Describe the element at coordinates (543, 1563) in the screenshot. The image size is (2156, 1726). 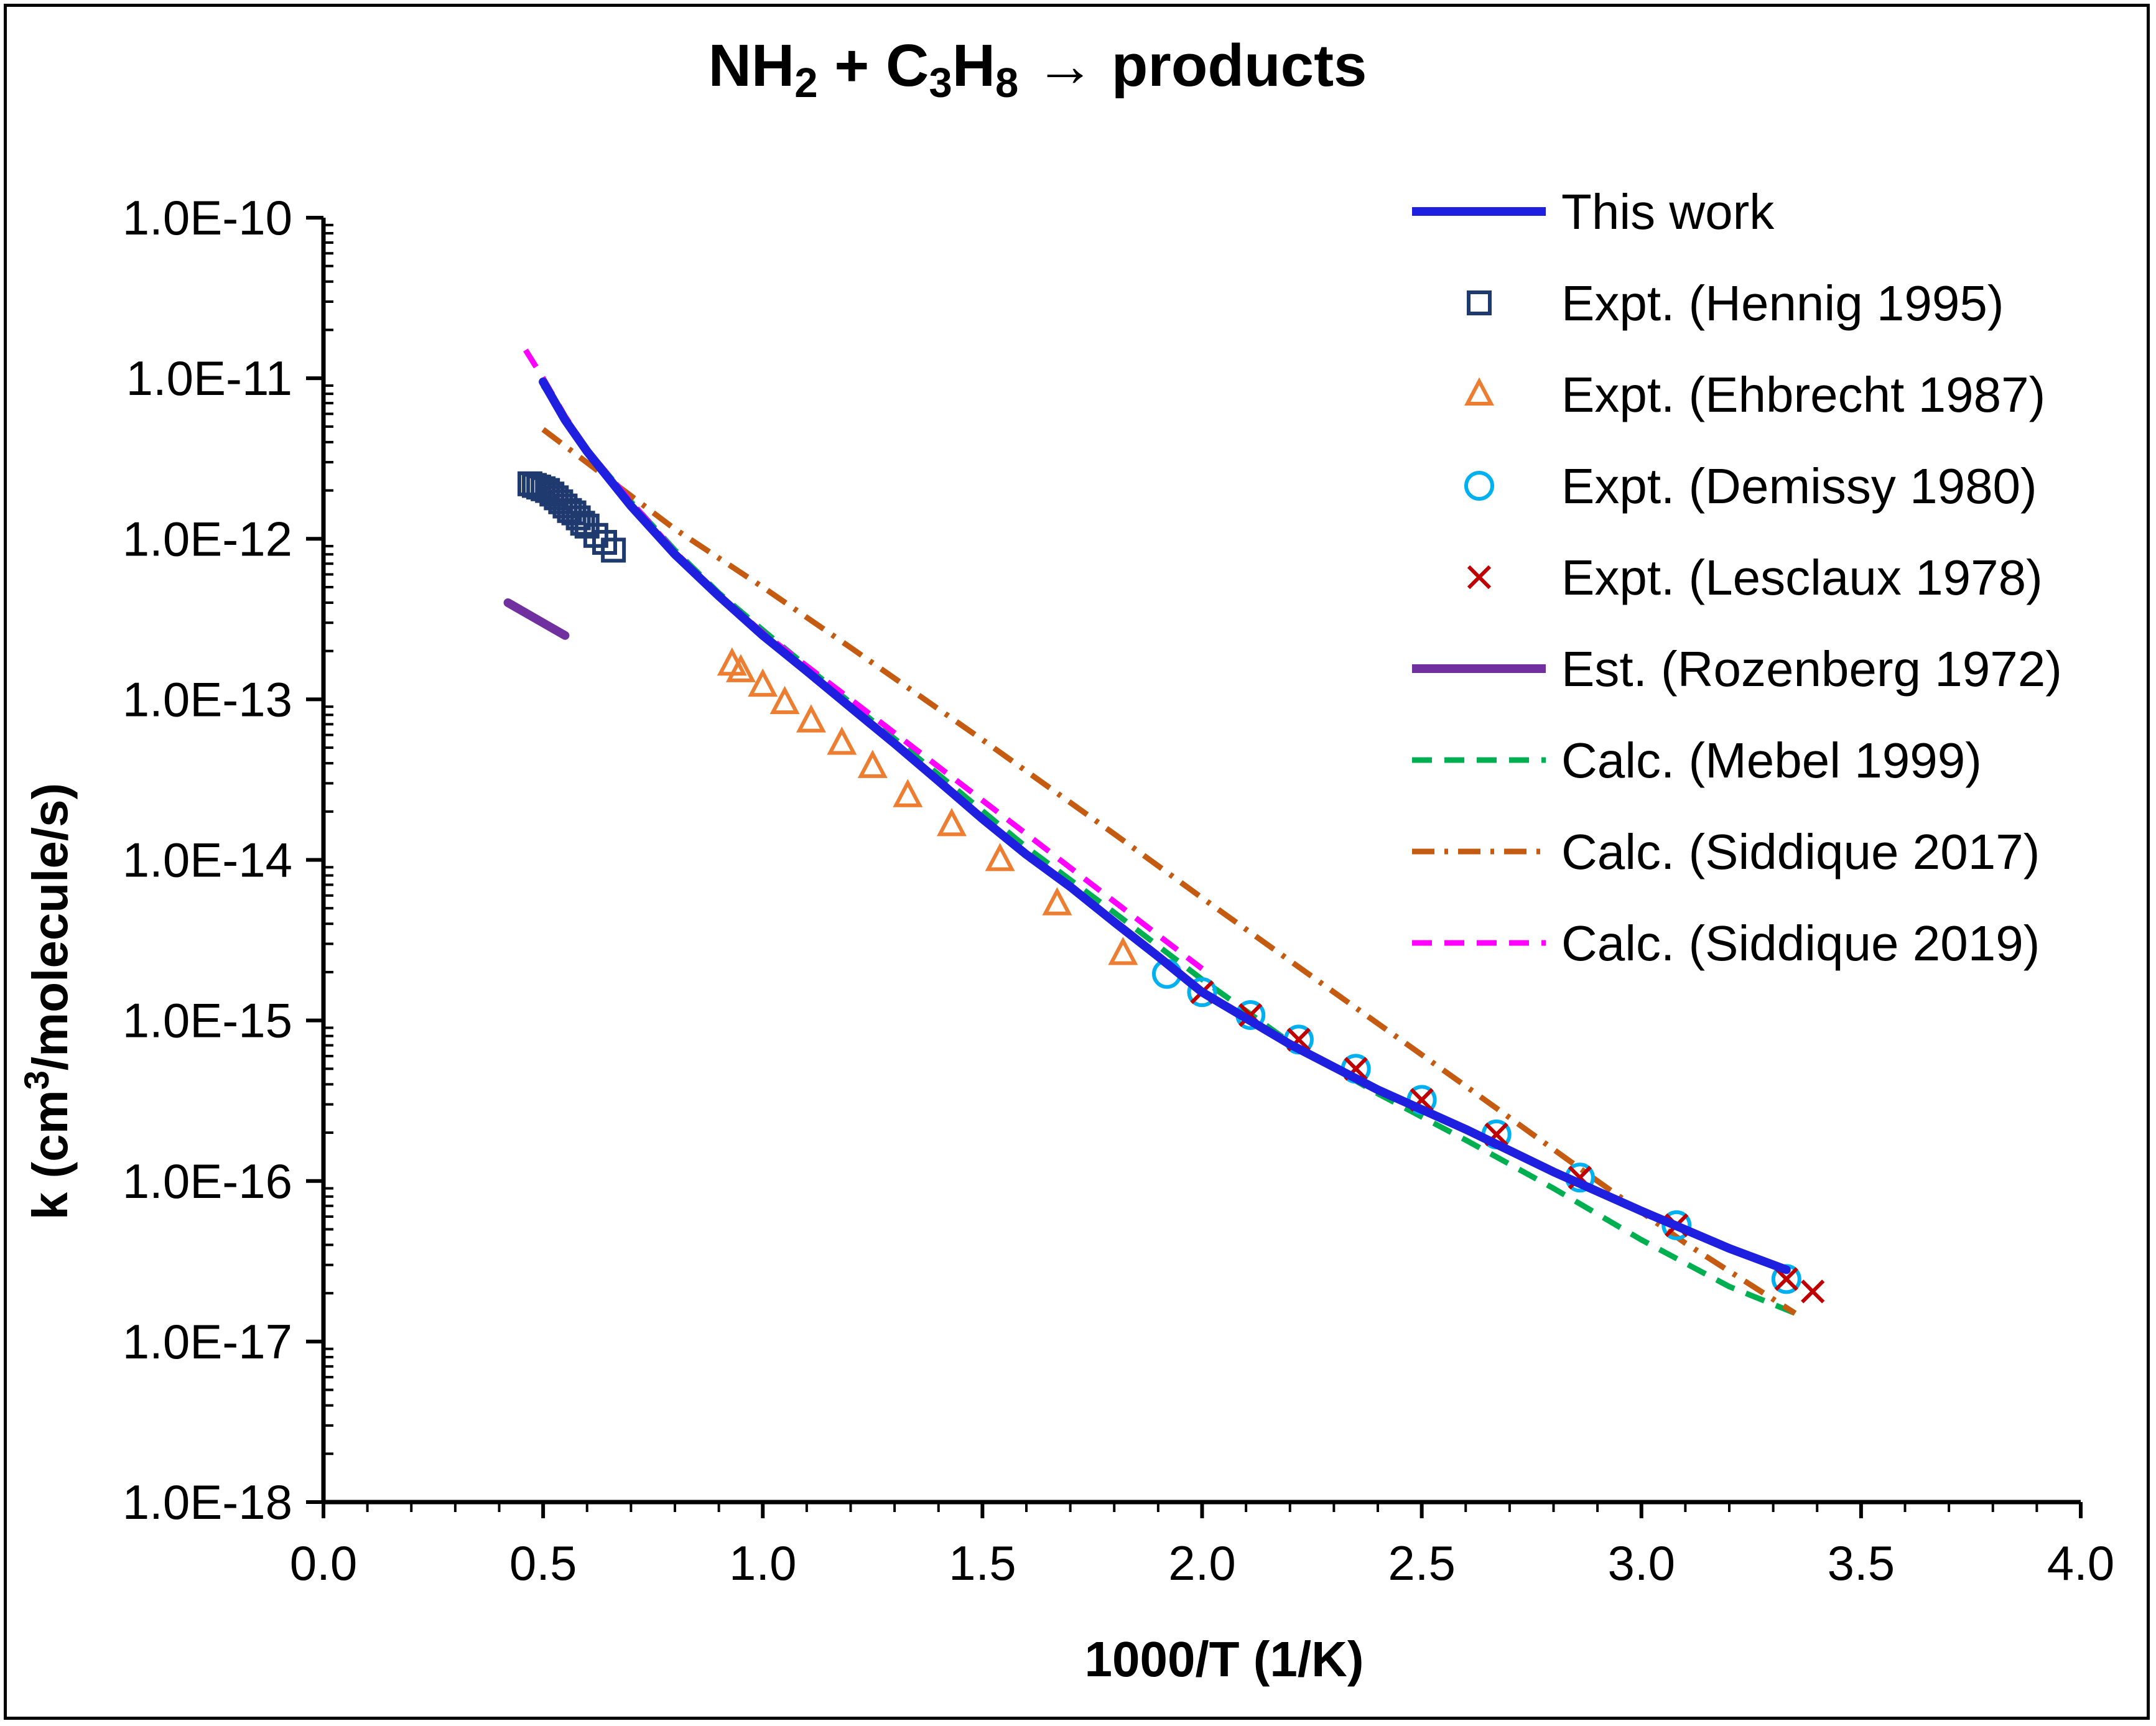
I see `x-tick-label: 0.5` at that location.